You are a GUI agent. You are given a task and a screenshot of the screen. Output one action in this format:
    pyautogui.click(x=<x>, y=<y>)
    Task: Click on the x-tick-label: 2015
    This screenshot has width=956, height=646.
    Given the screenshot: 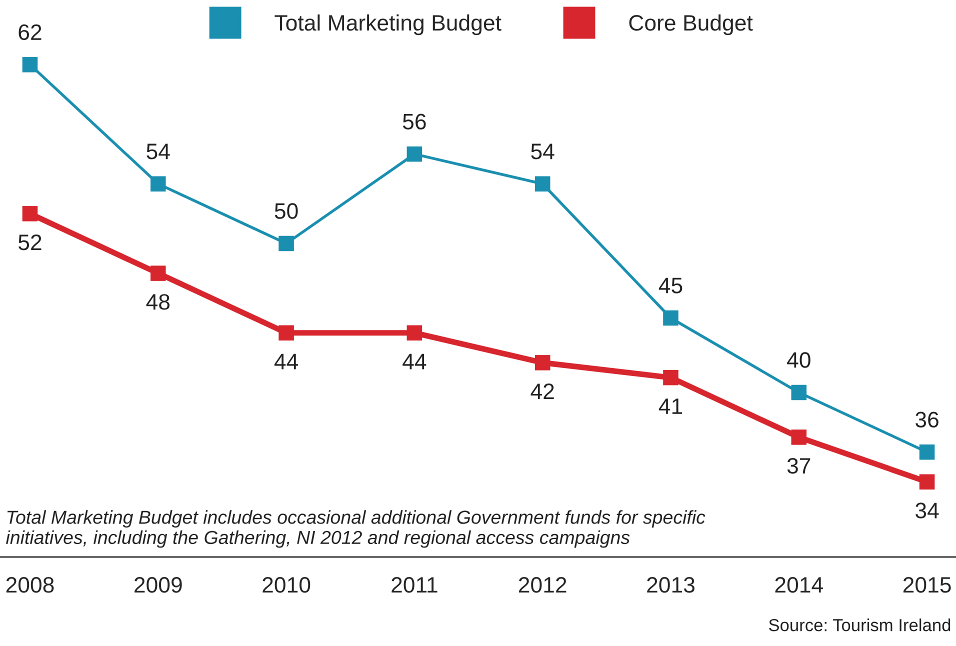 What is the action you would take?
    pyautogui.click(x=927, y=585)
    